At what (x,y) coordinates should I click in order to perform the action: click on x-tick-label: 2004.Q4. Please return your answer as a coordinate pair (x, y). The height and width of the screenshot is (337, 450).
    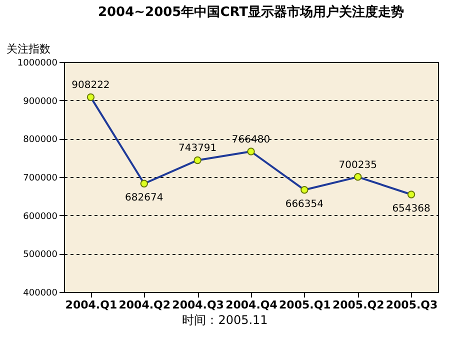
    Looking at the image, I should click on (252, 305).